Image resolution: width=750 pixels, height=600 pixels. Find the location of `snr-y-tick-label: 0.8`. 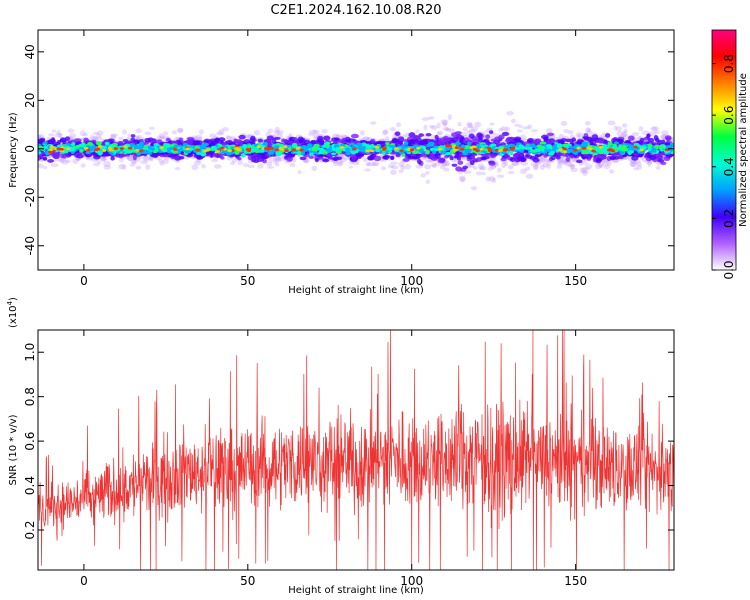

snr-y-tick-label: 0.8 is located at coordinates (30, 396).